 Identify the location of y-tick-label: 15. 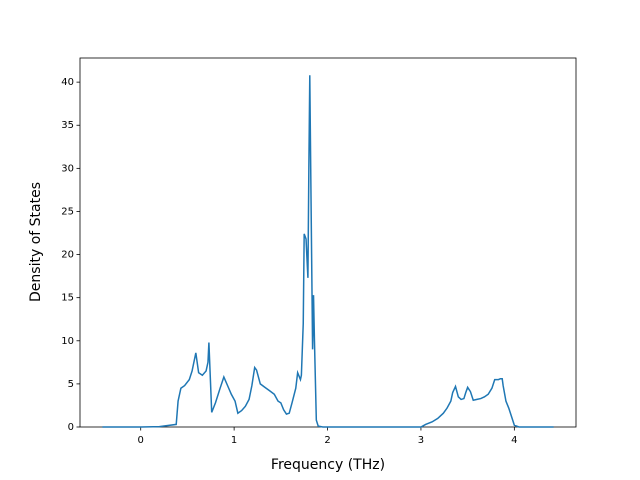
(67, 298).